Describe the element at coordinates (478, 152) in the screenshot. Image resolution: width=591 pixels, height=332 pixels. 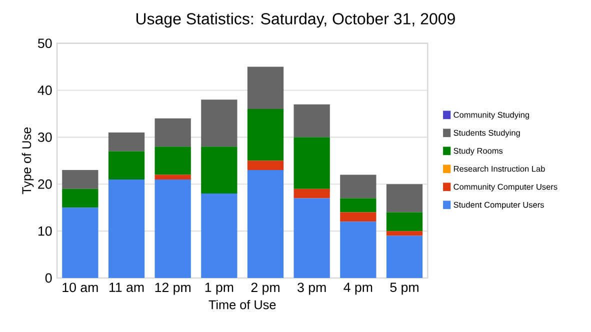
I see `legend-label: Study Rooms` at that location.